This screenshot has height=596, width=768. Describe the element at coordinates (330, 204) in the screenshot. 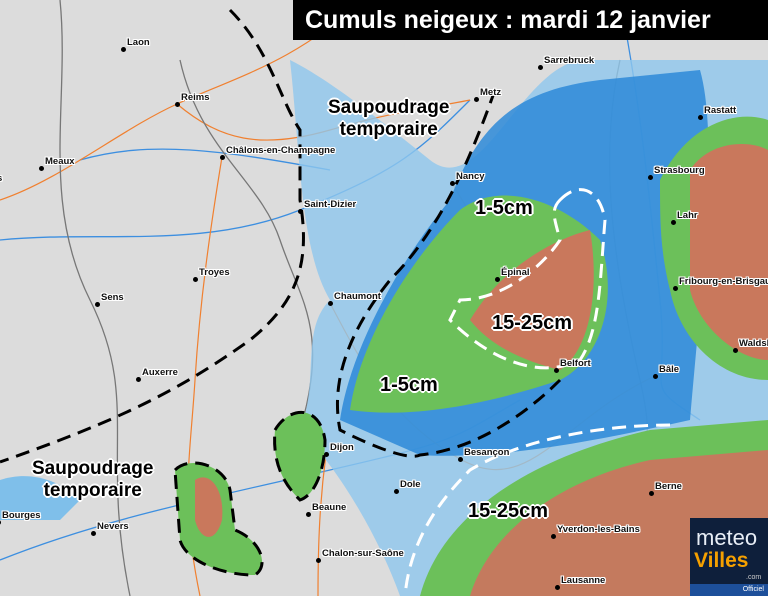

I see `city-label: Saint-Dizier` at that location.